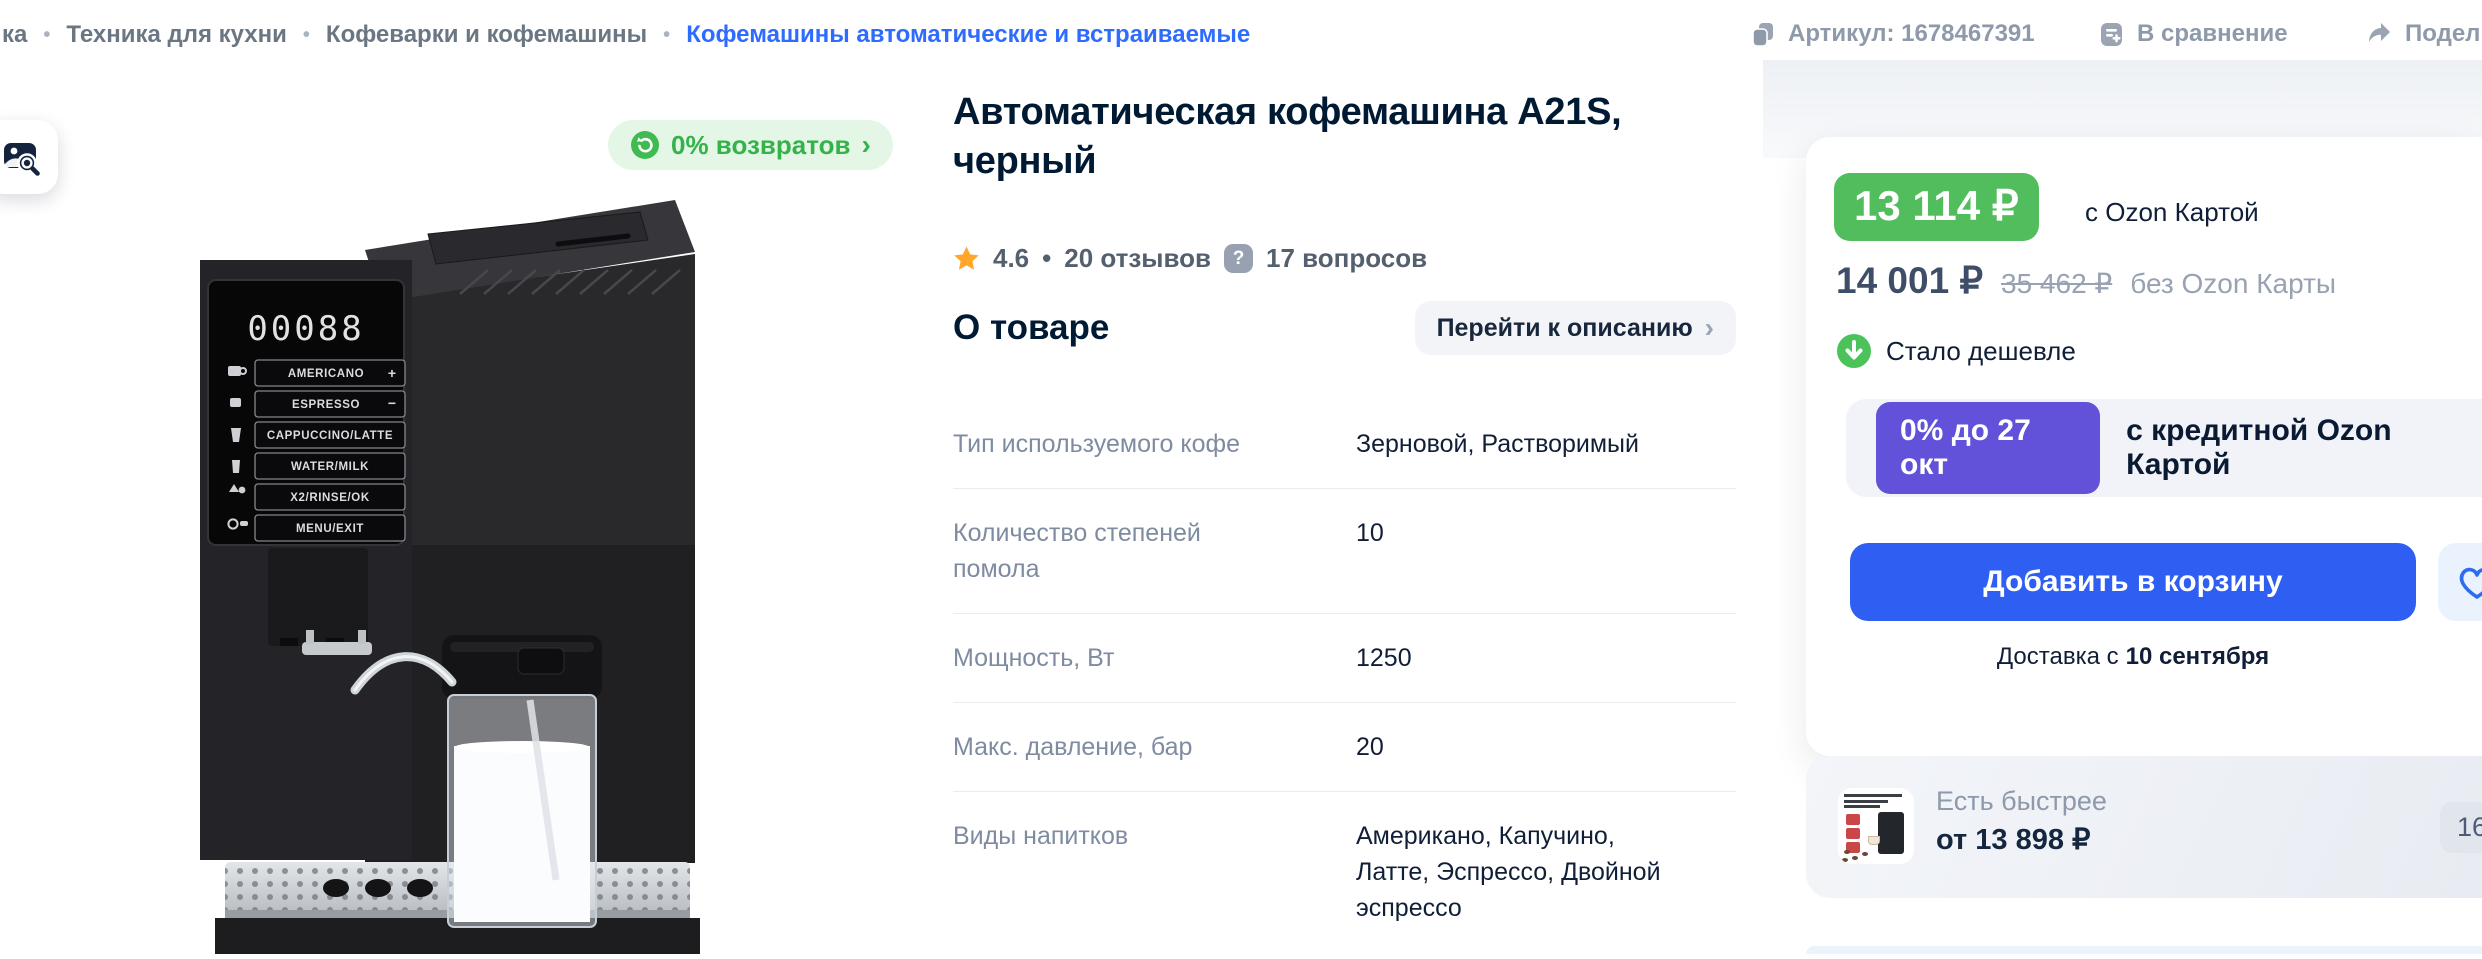 This screenshot has width=2482, height=959. Describe the element at coordinates (1876, 826) in the screenshot. I see `offer-thumbnail` at that location.